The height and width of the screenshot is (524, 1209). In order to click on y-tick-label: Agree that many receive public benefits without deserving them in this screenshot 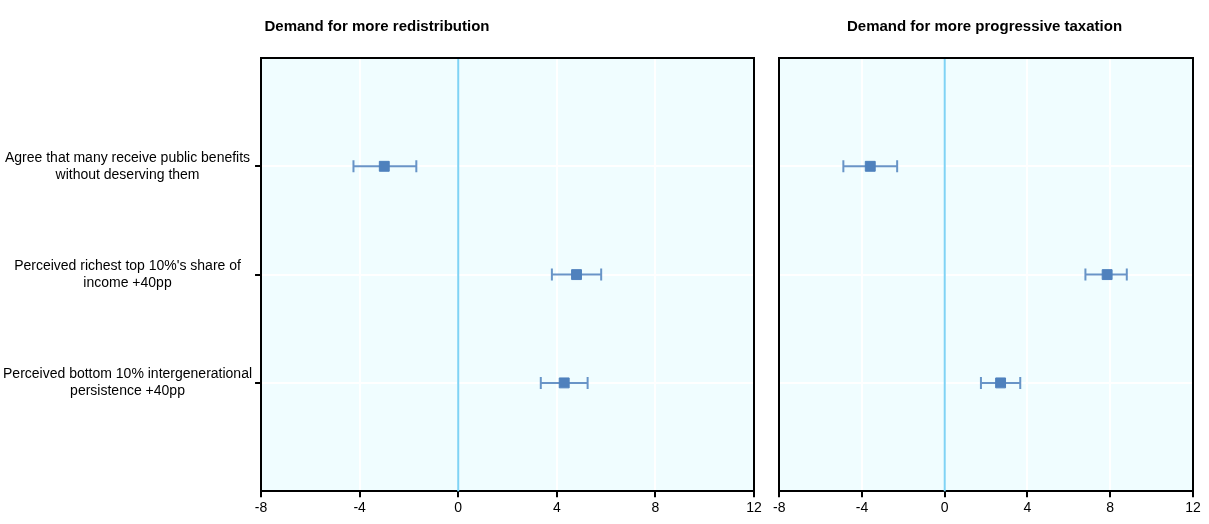, I will do `click(127, 165)`.